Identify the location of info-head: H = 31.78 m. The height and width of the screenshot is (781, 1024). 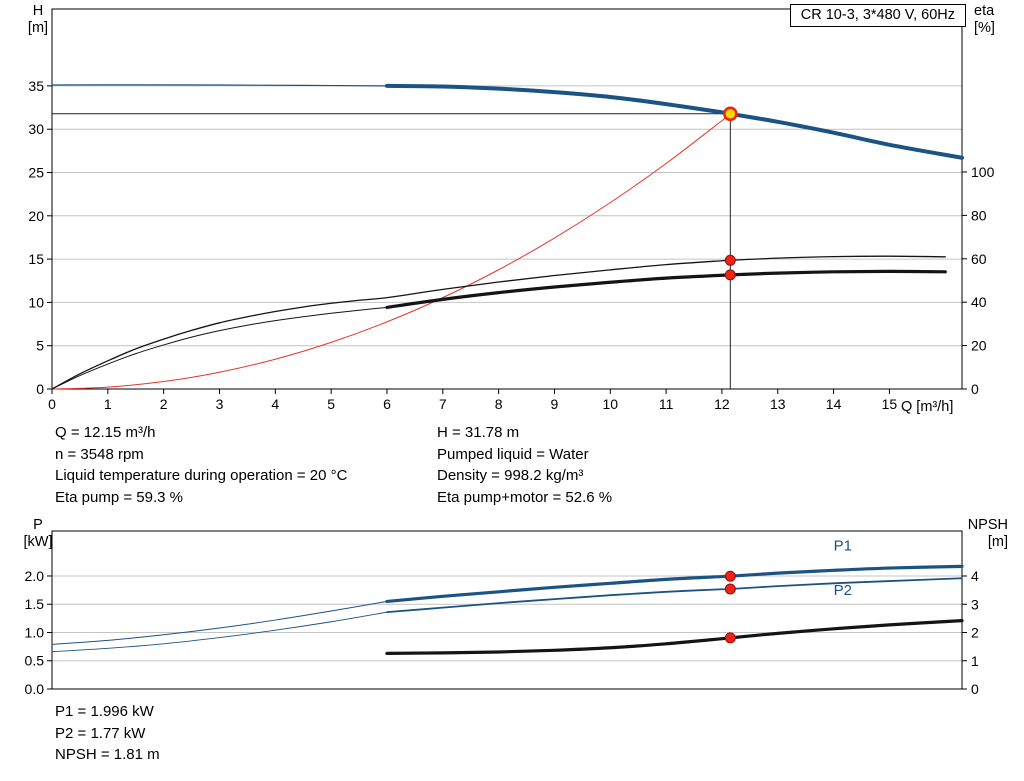
(478, 432).